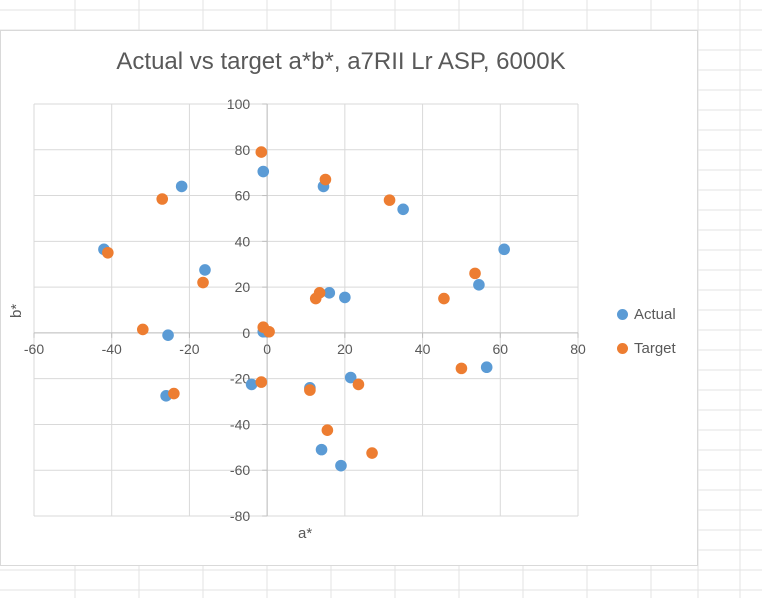  I want to click on x-tick-label: 40, so click(423, 349).